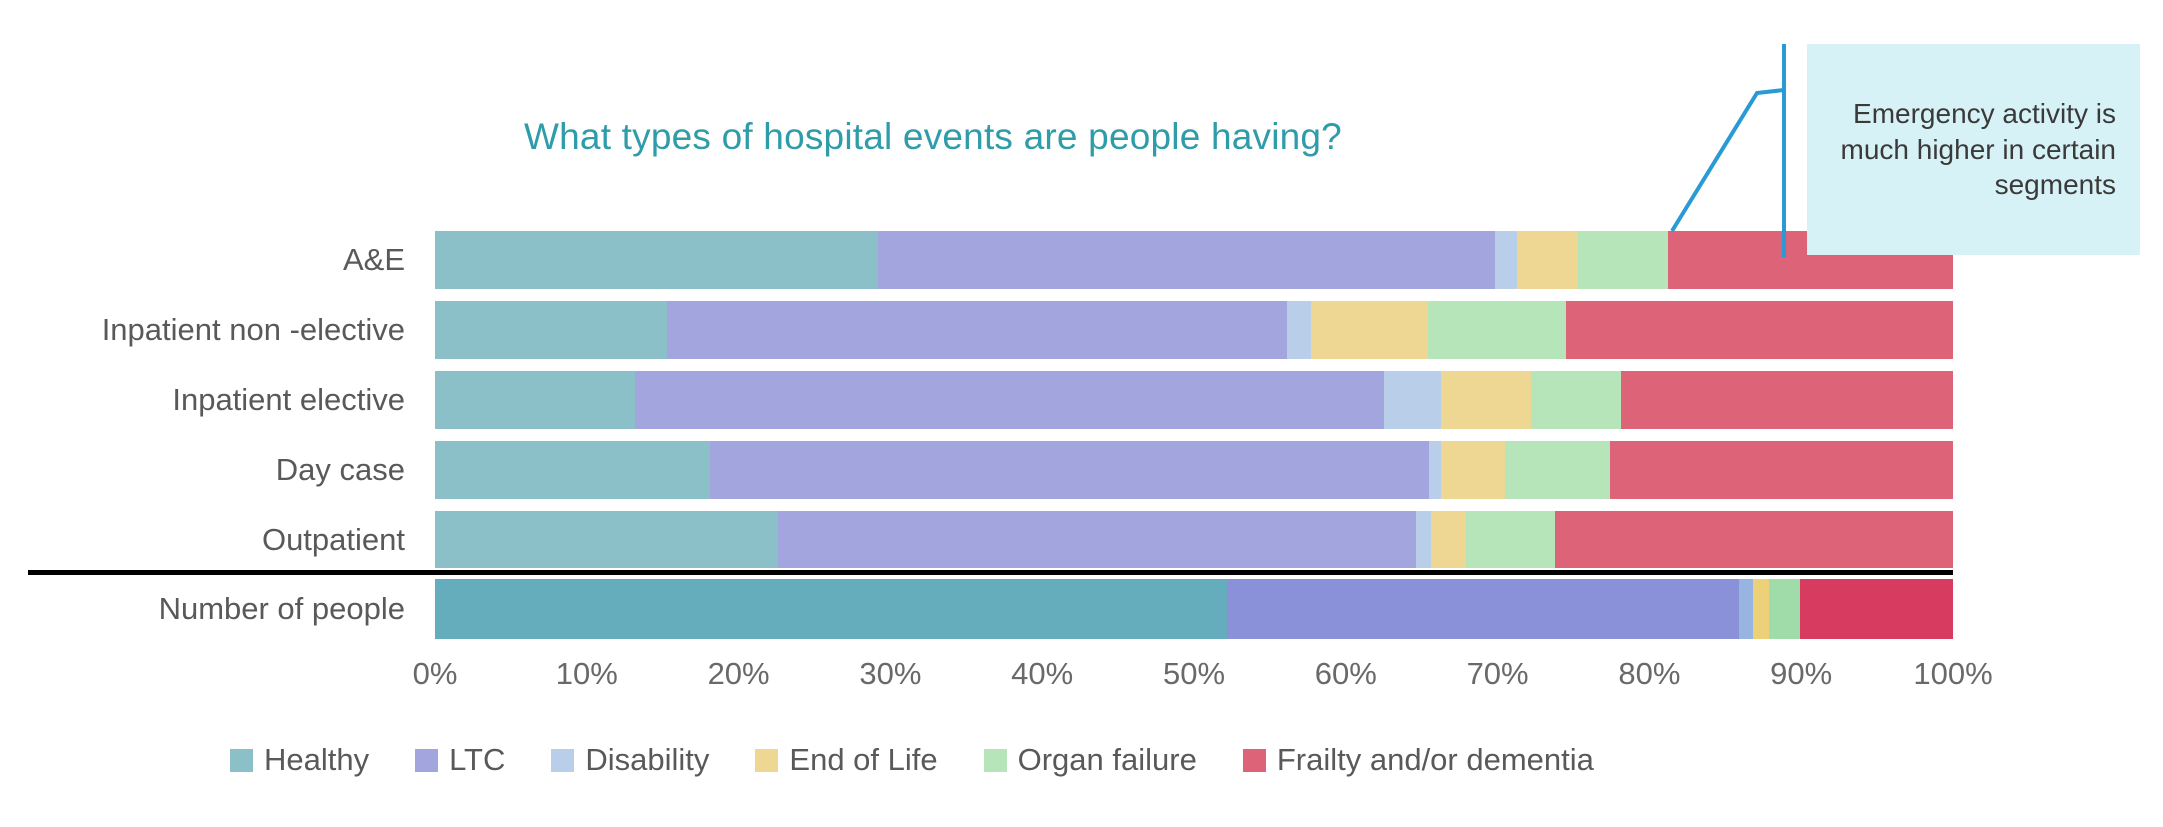  Describe the element at coordinates (281, 608) in the screenshot. I see `category-label: Number of people` at that location.